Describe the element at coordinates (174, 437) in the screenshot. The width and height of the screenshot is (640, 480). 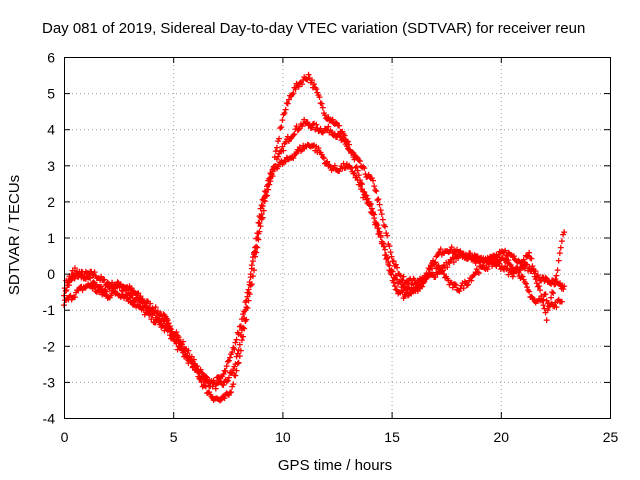
I see `x-tick-label: 5` at that location.